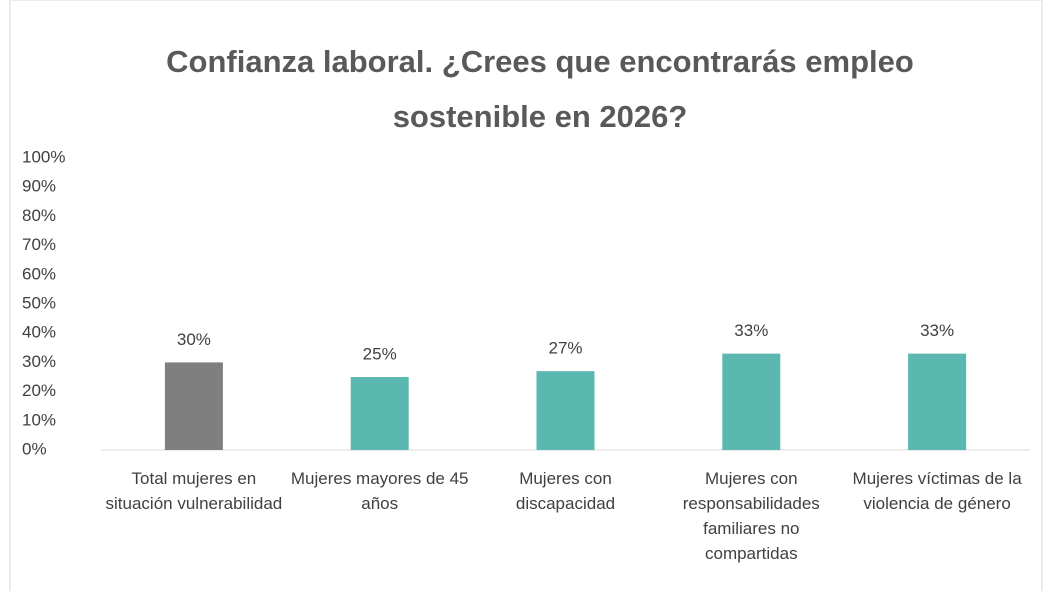 Image resolution: width=1043 pixels, height=591 pixels. What do you see at coordinates (39, 273) in the screenshot?
I see `y-tick-label: 60%` at bounding box center [39, 273].